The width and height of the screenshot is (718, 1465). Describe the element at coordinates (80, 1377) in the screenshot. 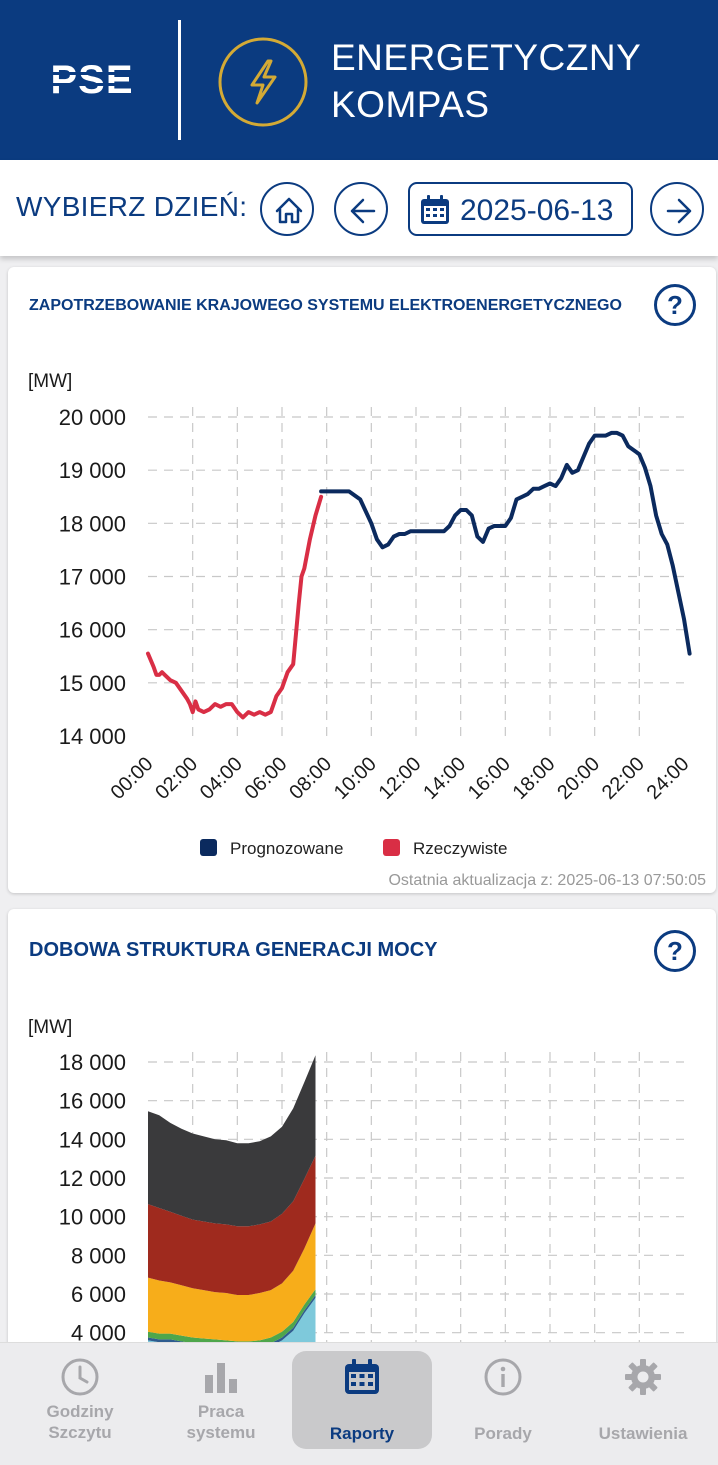

I see `clock-icon` at that location.